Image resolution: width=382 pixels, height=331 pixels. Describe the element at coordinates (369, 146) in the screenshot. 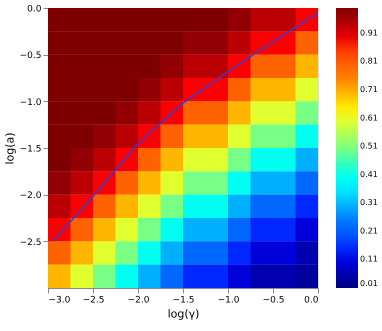

I see `color-bar-label: 0.51` at that location.